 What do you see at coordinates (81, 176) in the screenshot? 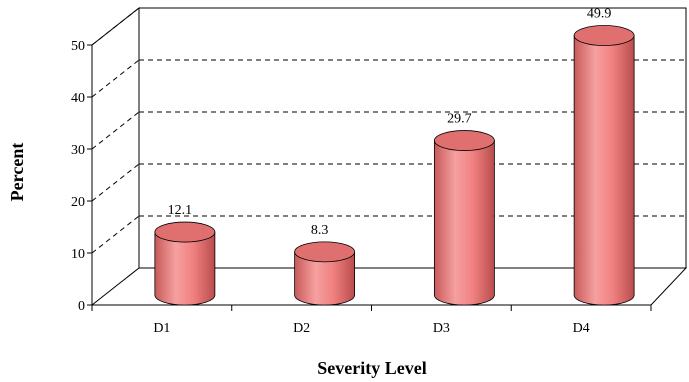
I see `y-axis-ticks: 0 10 20 30 40 50` at bounding box center [81, 176].